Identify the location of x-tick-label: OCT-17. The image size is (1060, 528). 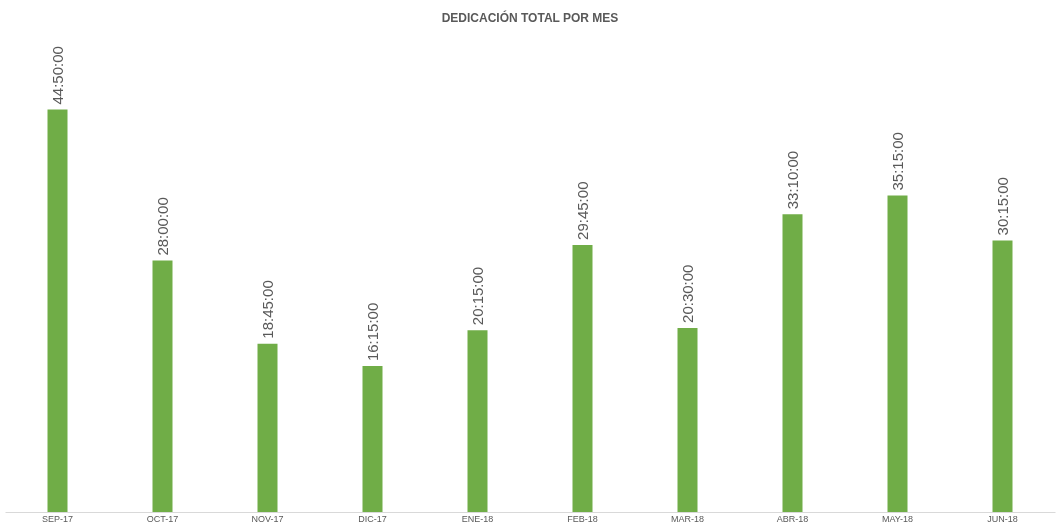
(162, 518).